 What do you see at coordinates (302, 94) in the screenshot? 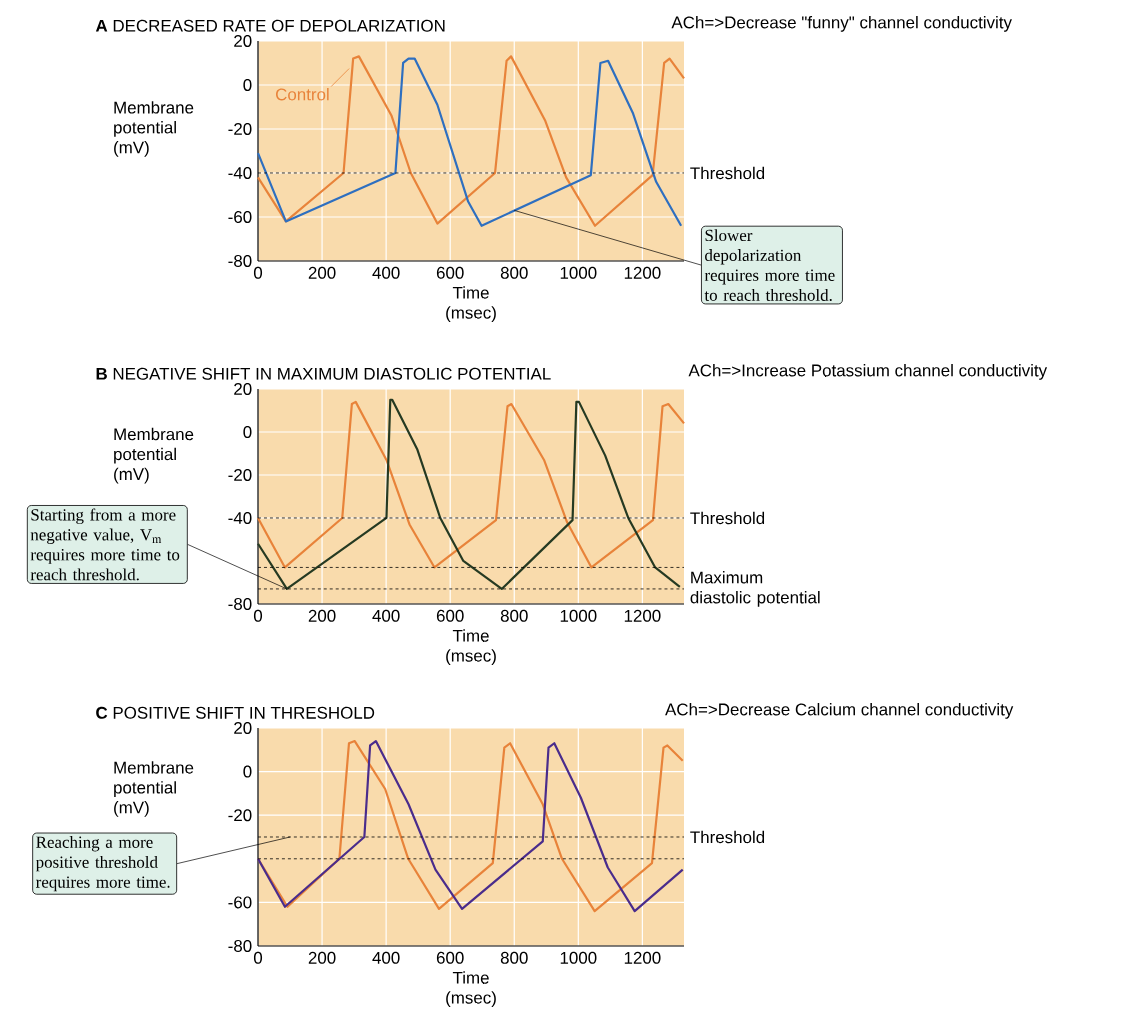
I see `legend-label: Control` at bounding box center [302, 94].